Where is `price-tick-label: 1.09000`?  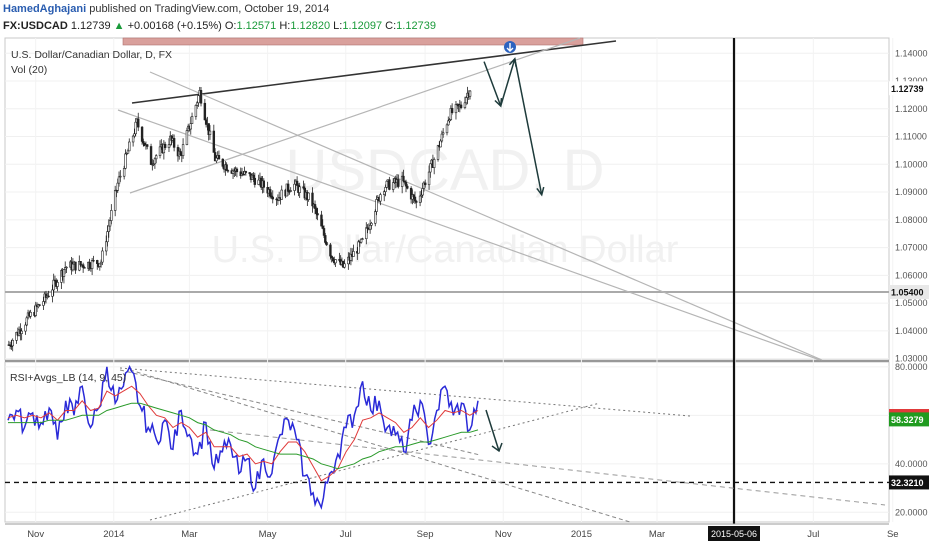
price-tick-label: 1.09000 is located at coordinates (911, 192).